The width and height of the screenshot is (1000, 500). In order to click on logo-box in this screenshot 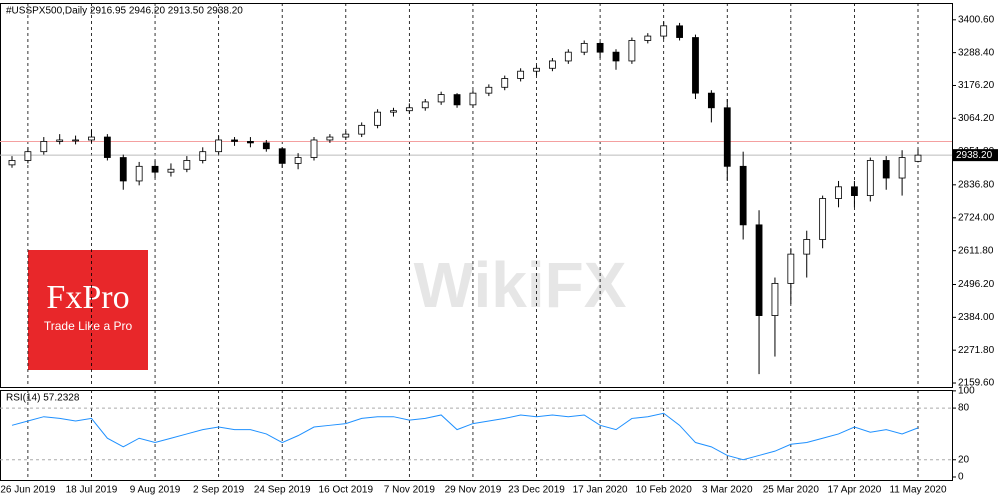, I will do `click(88, 310)`.